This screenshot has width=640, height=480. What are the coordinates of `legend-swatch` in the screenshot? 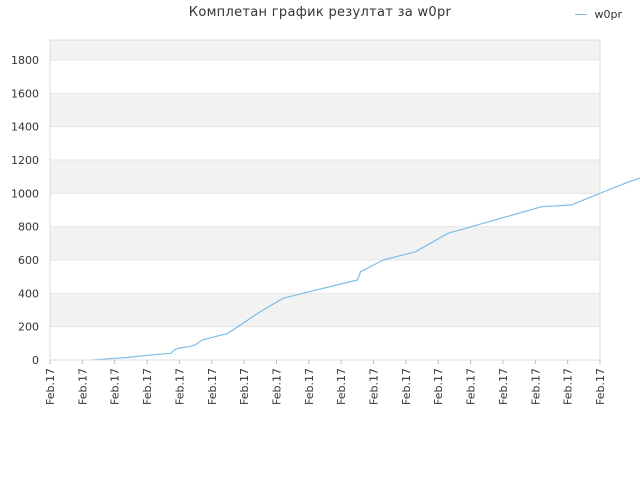 It's located at (580, 14).